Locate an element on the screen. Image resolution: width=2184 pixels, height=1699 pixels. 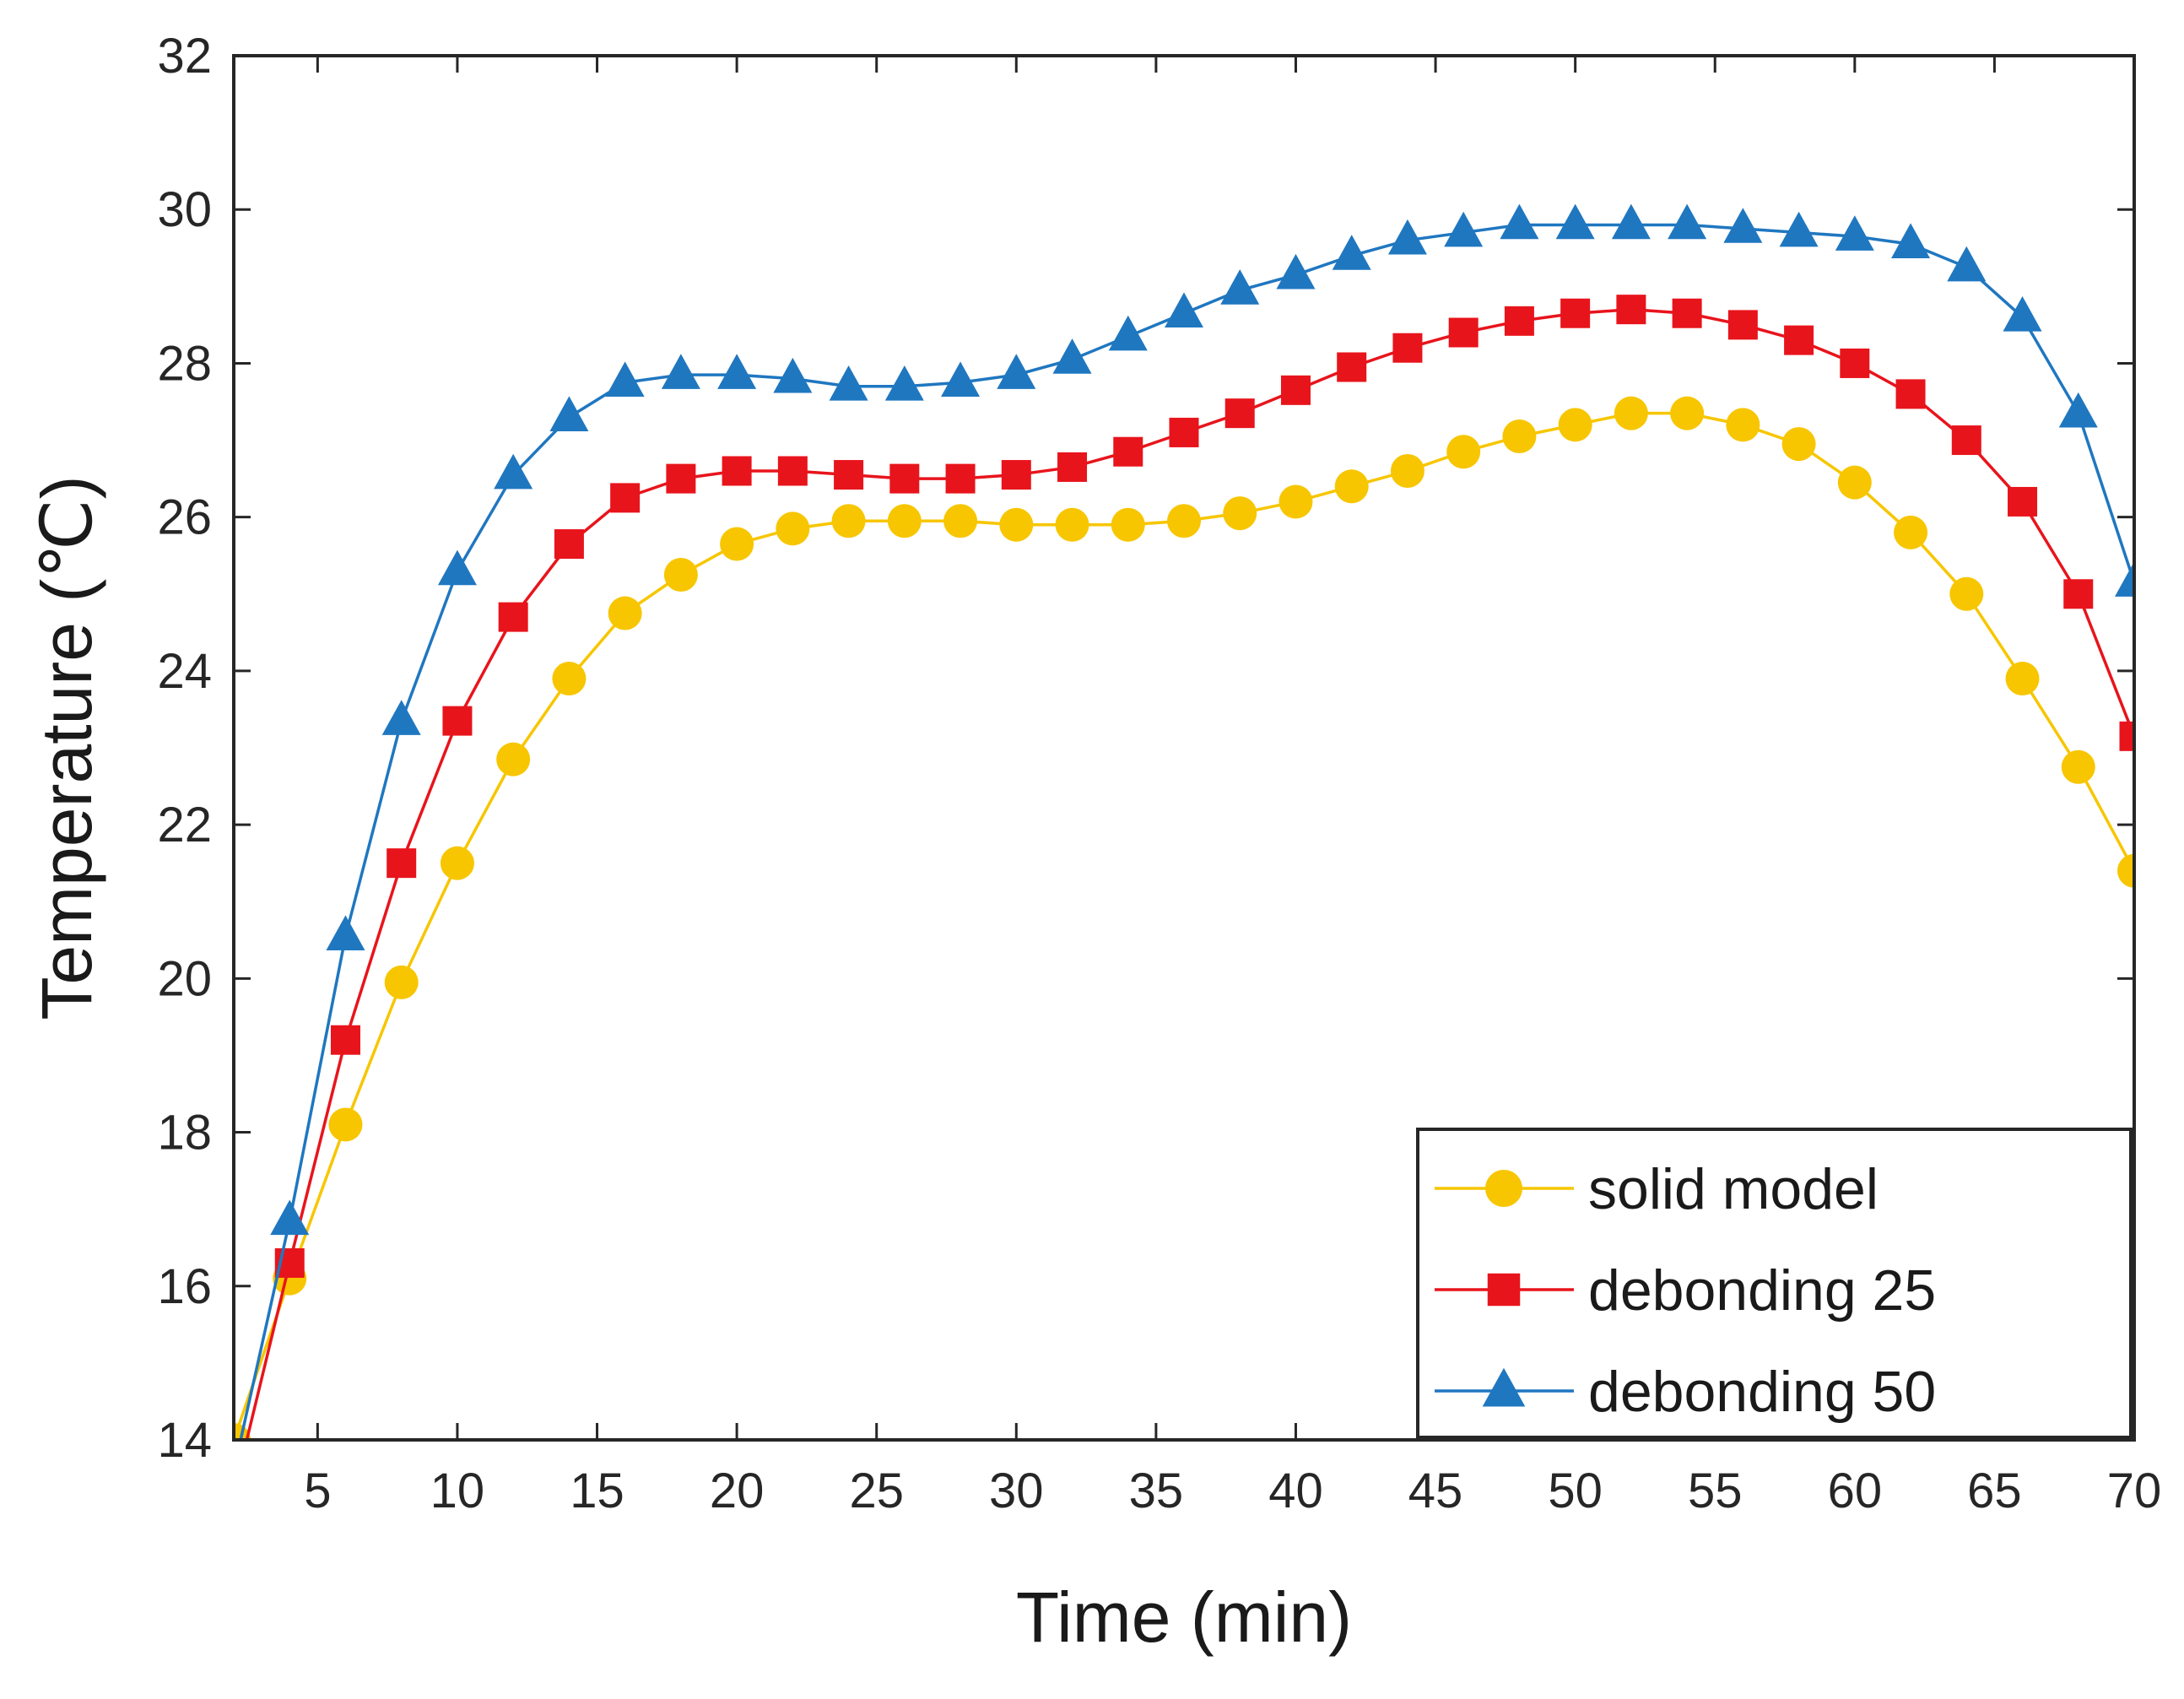
legend-label-debonding-50: debonding 50 is located at coordinates (1762, 1392).